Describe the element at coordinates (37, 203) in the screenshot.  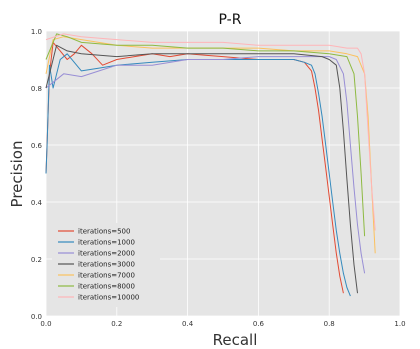
I see `y-tick-label: 0.4` at that location.